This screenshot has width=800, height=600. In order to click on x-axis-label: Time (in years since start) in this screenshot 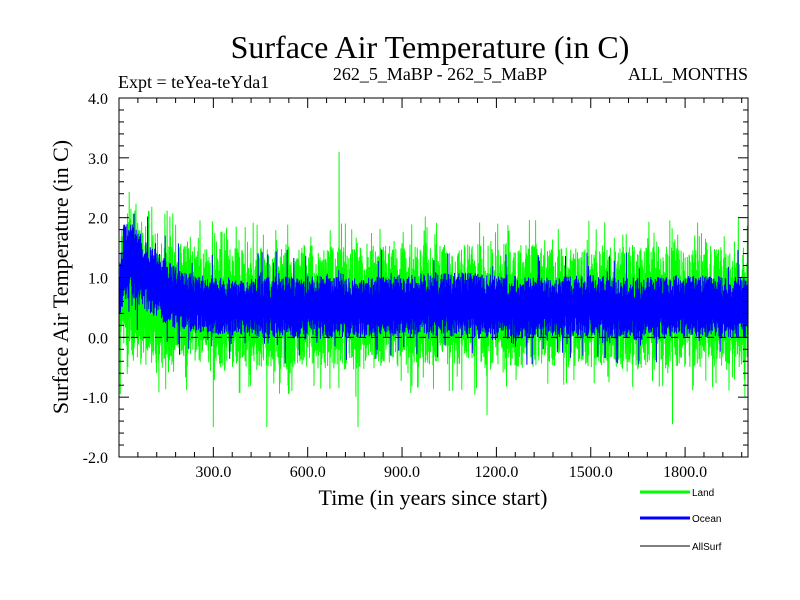, I will do `click(433, 497)`.